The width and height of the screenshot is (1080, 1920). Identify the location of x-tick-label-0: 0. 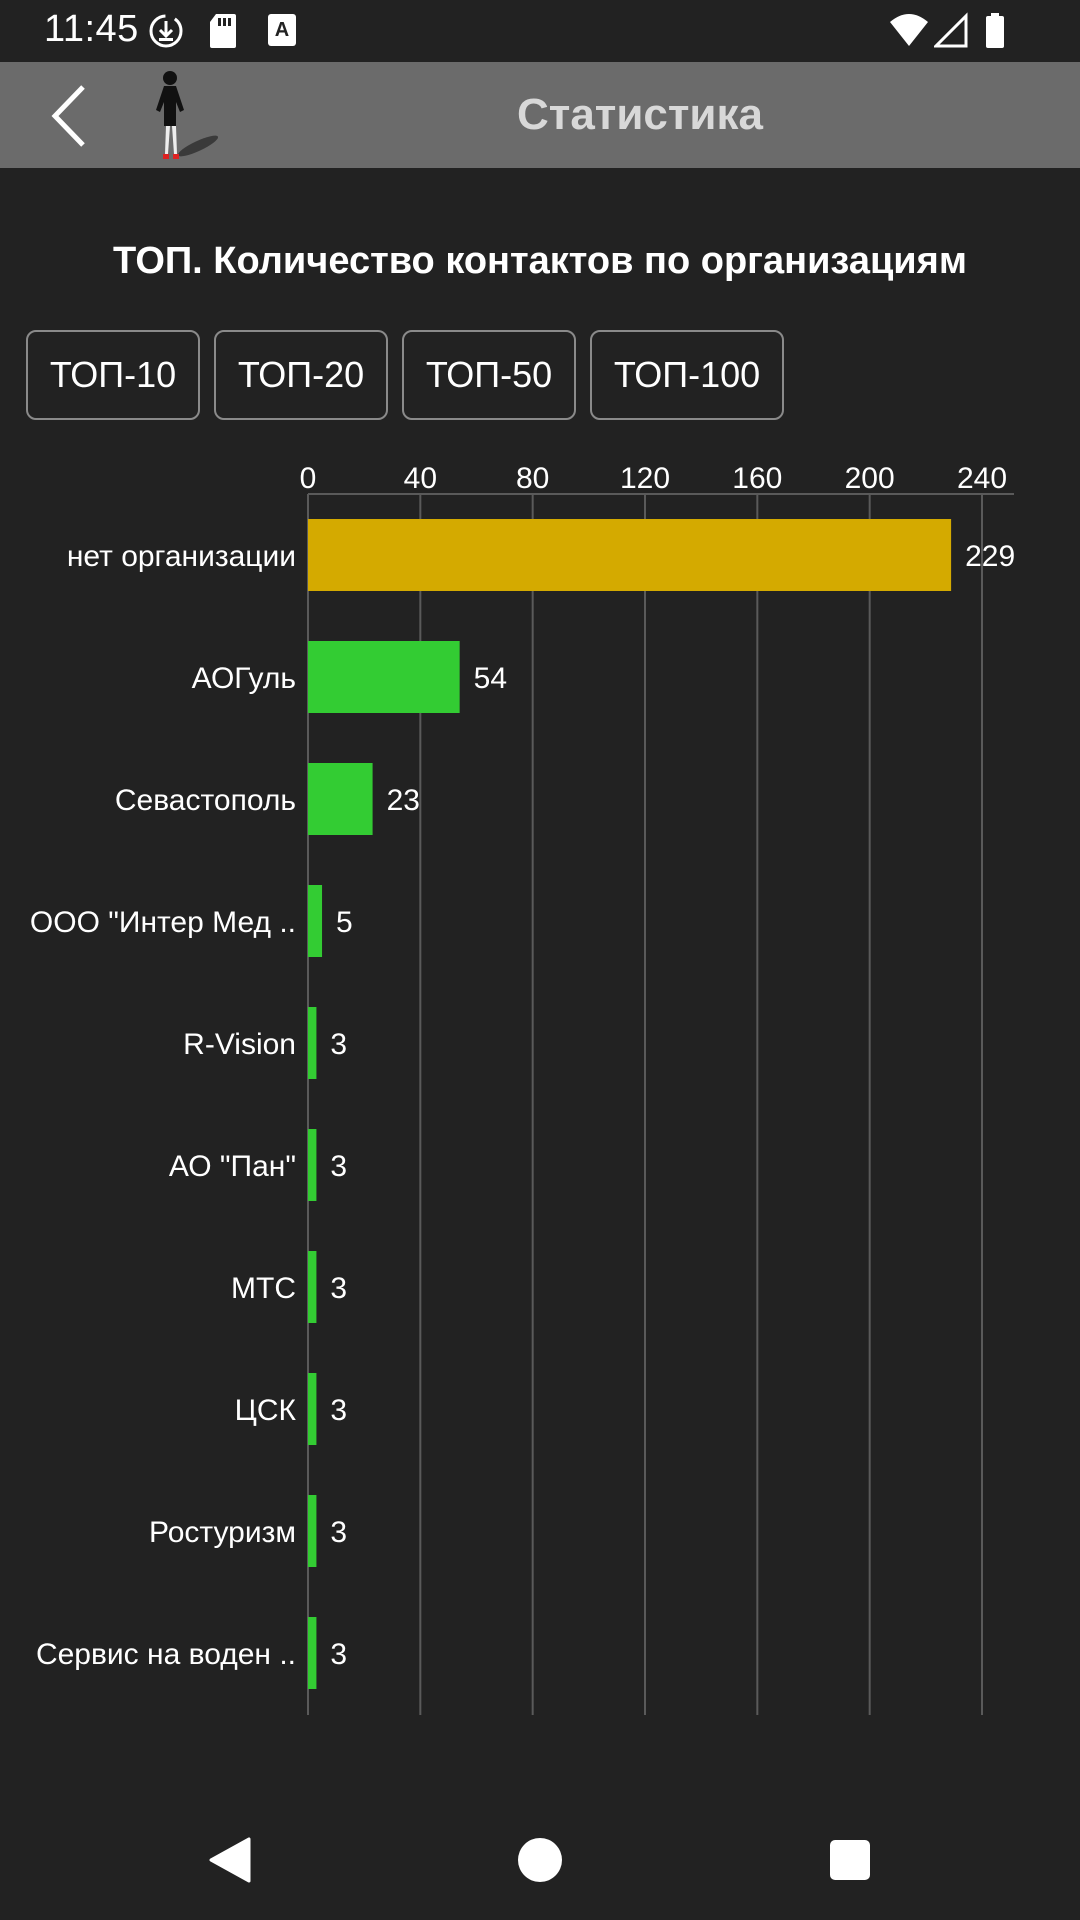
(308, 478).